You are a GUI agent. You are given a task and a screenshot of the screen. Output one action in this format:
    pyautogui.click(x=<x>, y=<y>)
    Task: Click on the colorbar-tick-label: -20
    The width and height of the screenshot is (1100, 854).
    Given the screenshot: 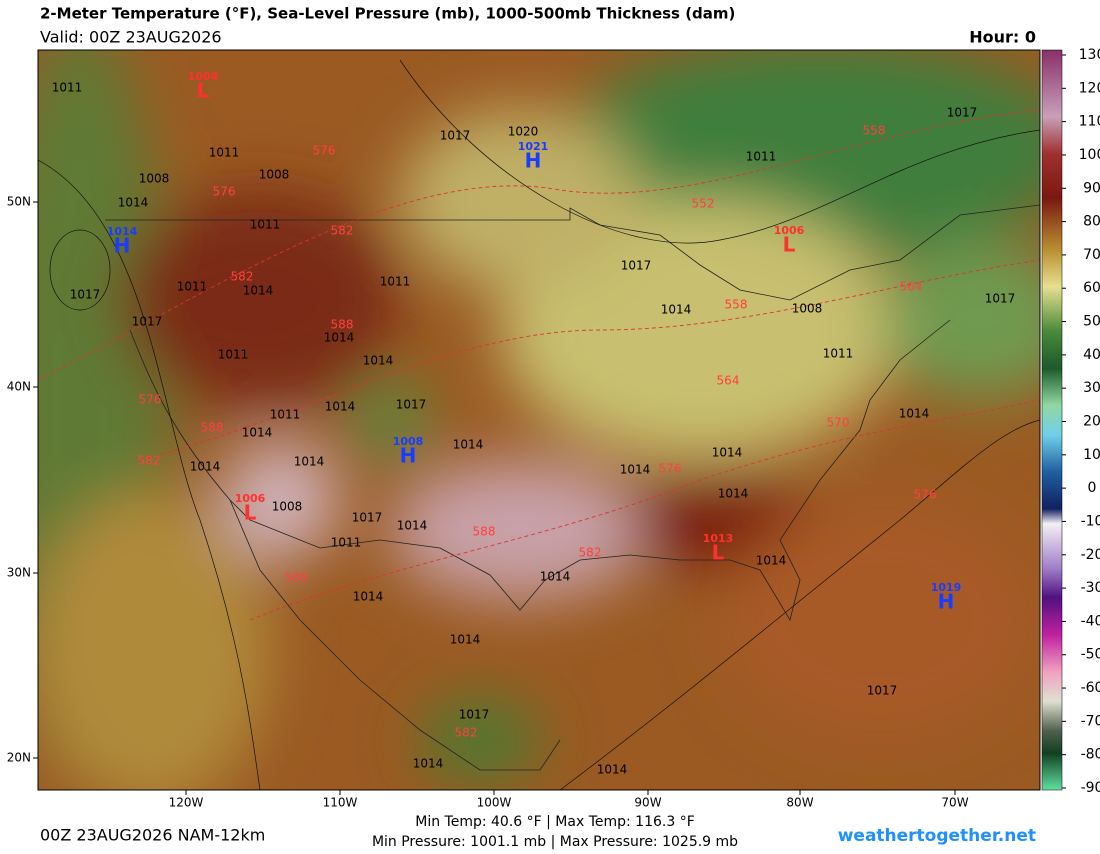 What is the action you would take?
    pyautogui.click(x=1090, y=555)
    